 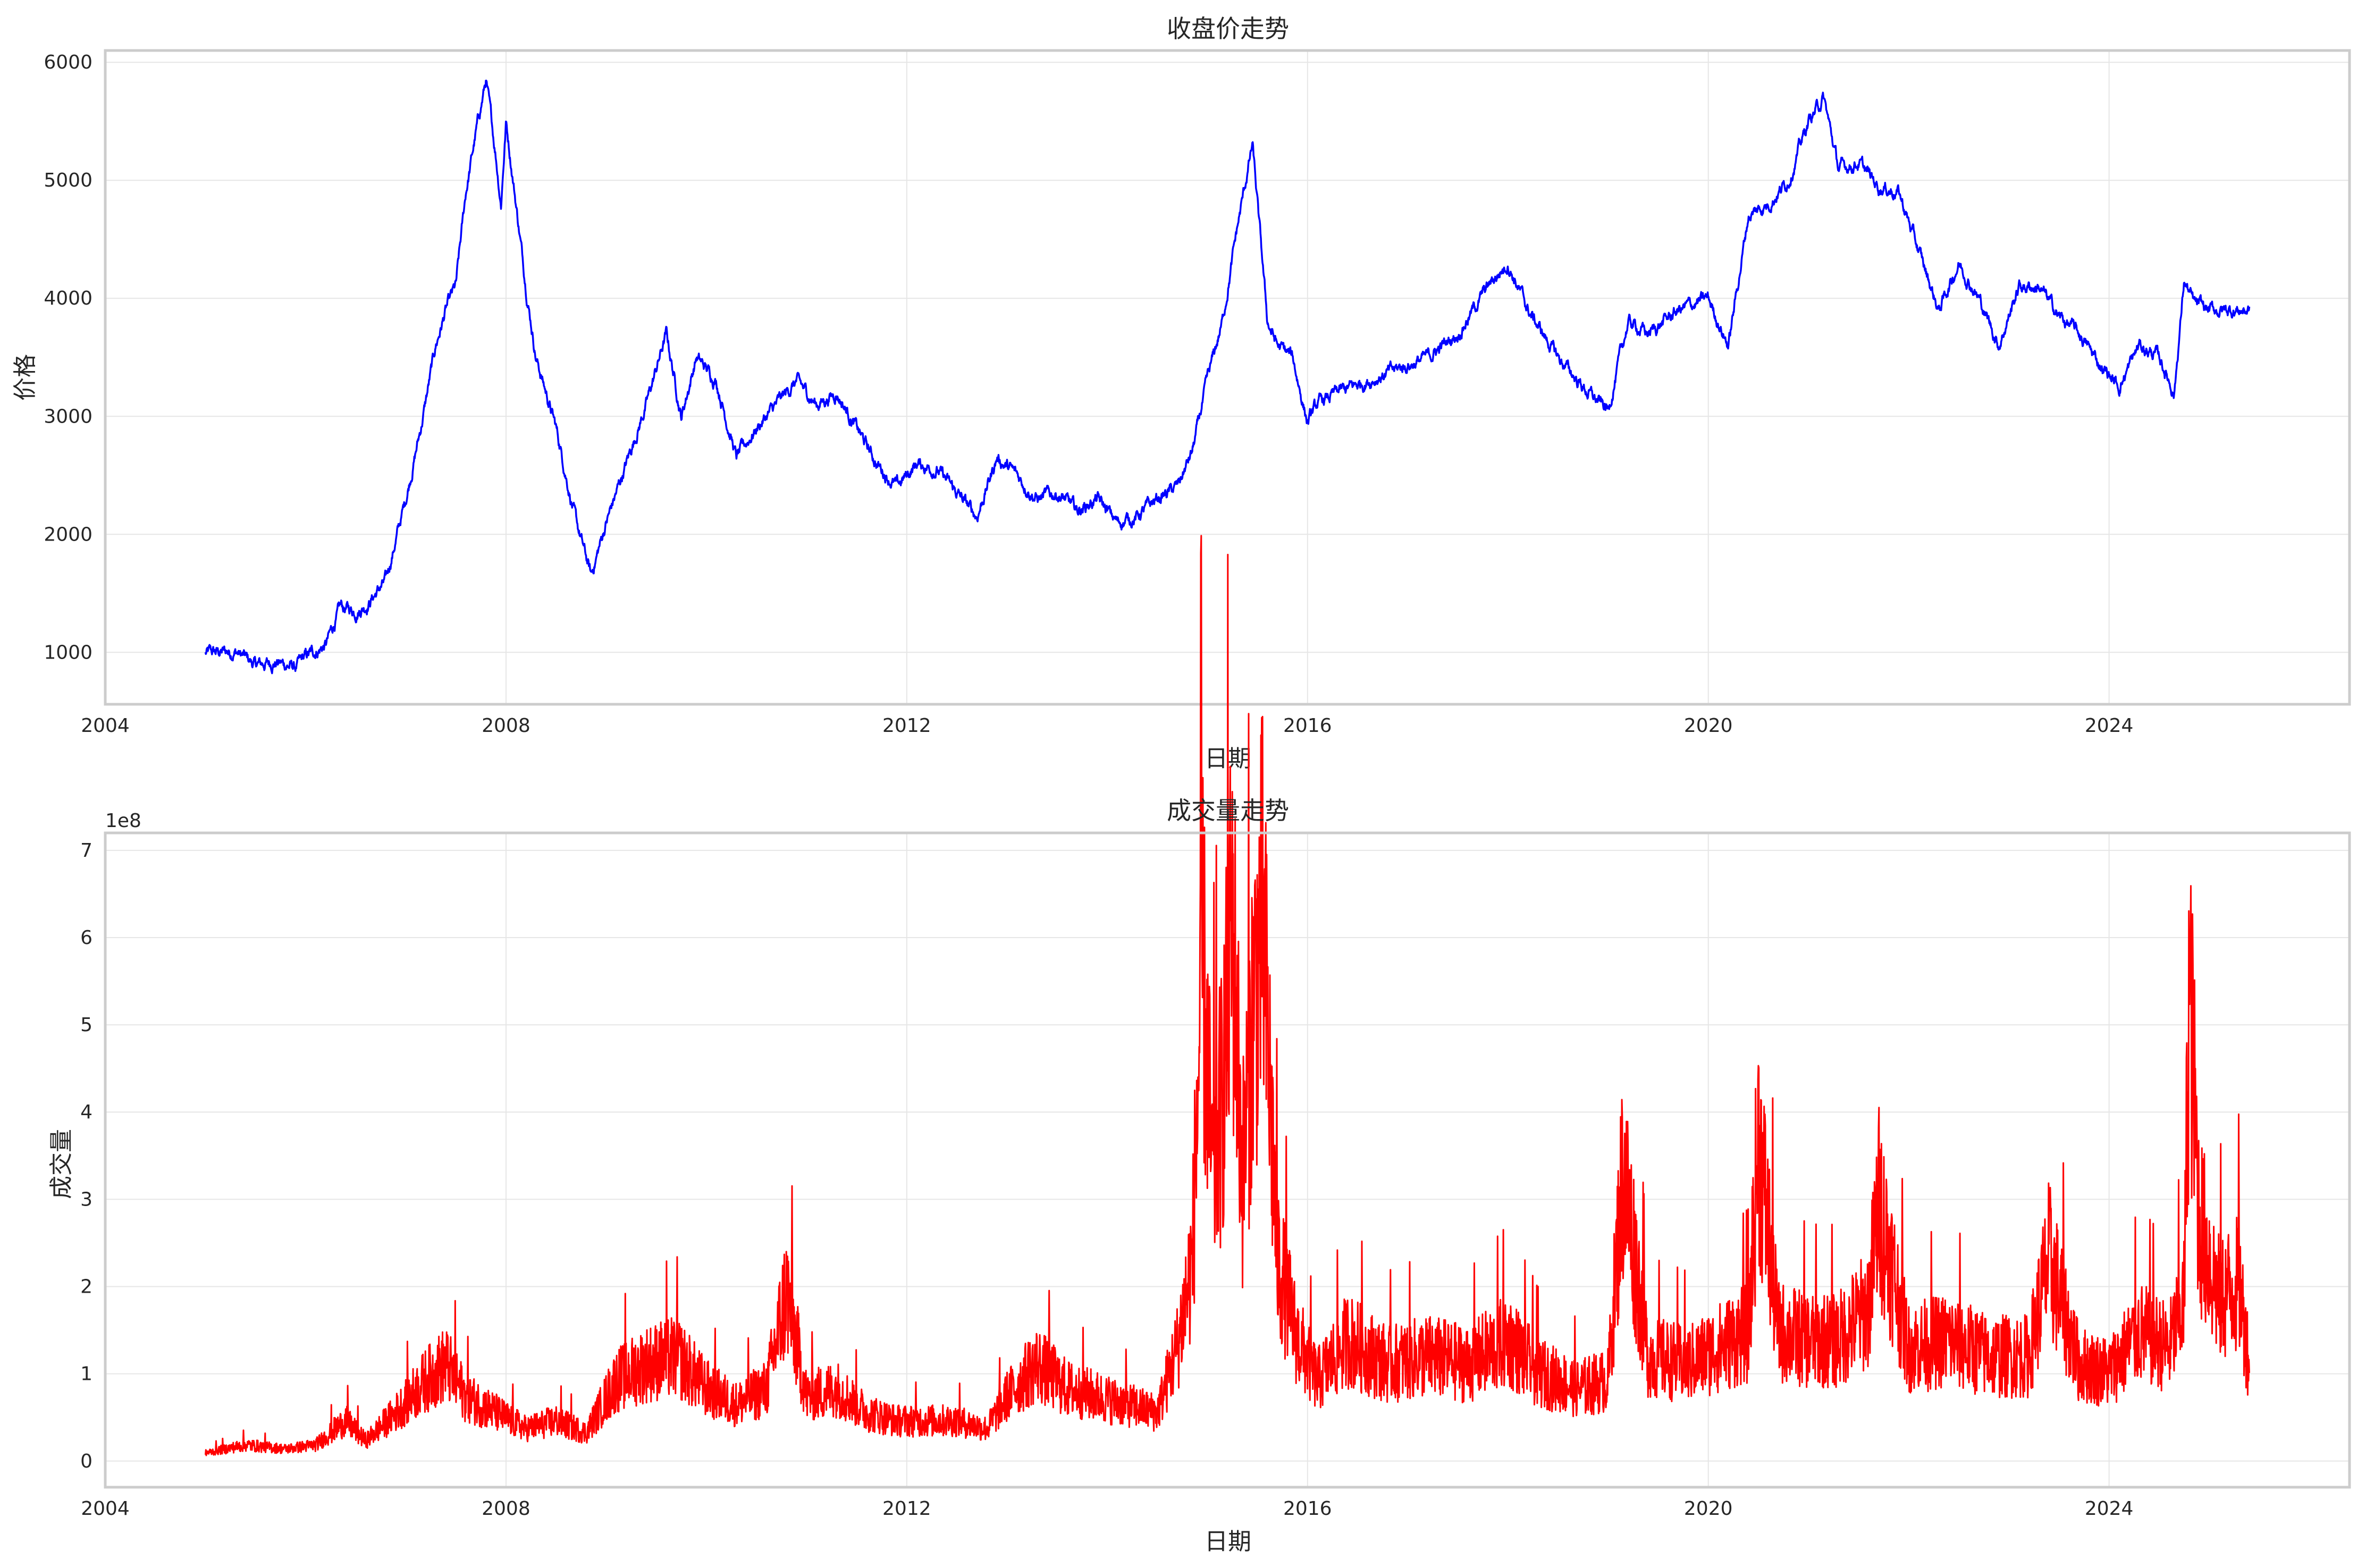 What do you see at coordinates (105, 1509) in the screenshot?
I see `volume-x-tick-label: 2004` at bounding box center [105, 1509].